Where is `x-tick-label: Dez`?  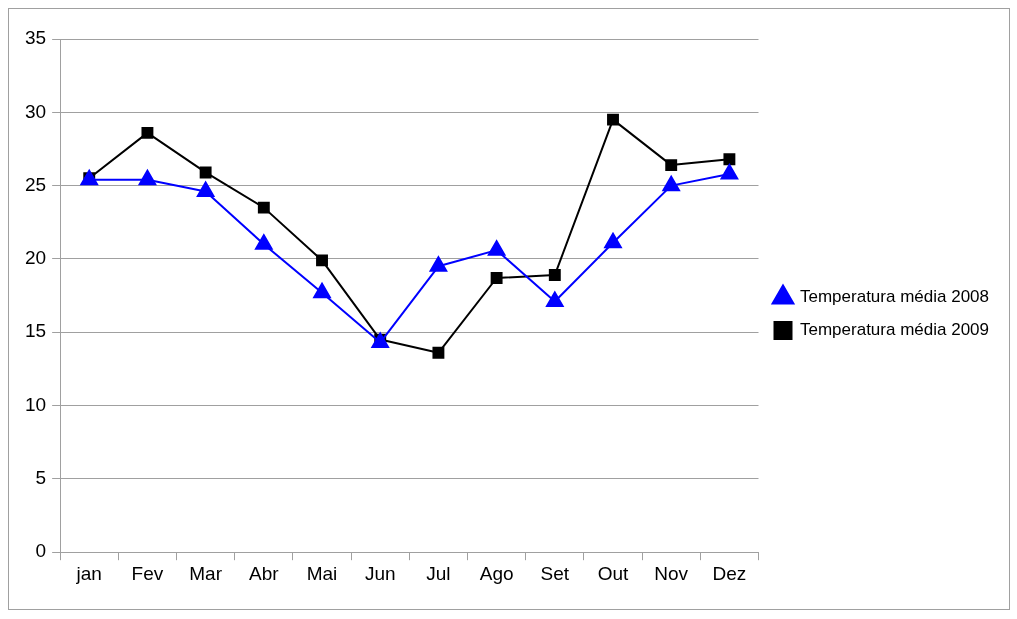
x-tick-label: Dez is located at coordinates (729, 573).